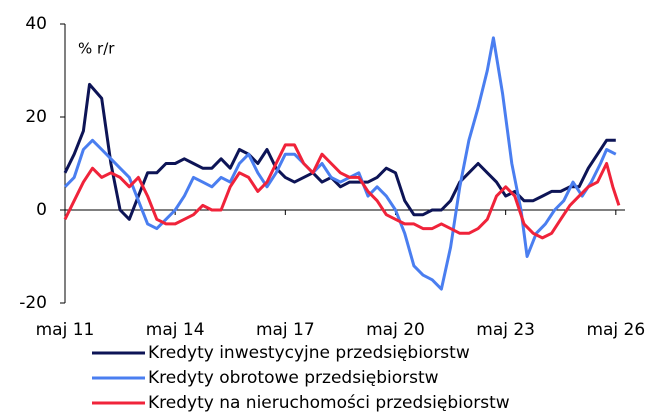 Image resolution: width=657 pixels, height=412 pixels. Describe the element at coordinates (285, 330) in the screenshot. I see `x-tick-label: maj 17` at that location.